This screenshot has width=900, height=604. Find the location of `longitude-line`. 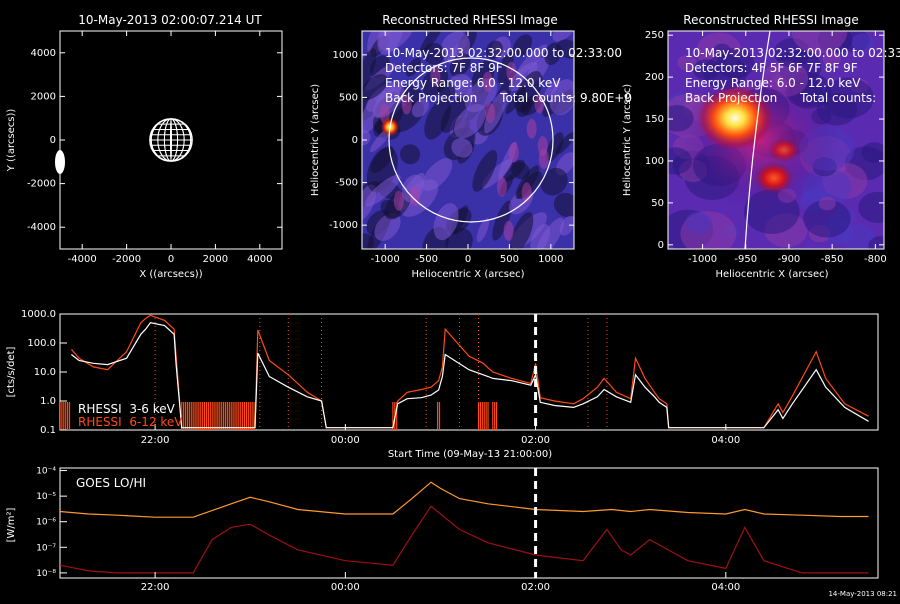

longitude-line is located at coordinates (171, 140).